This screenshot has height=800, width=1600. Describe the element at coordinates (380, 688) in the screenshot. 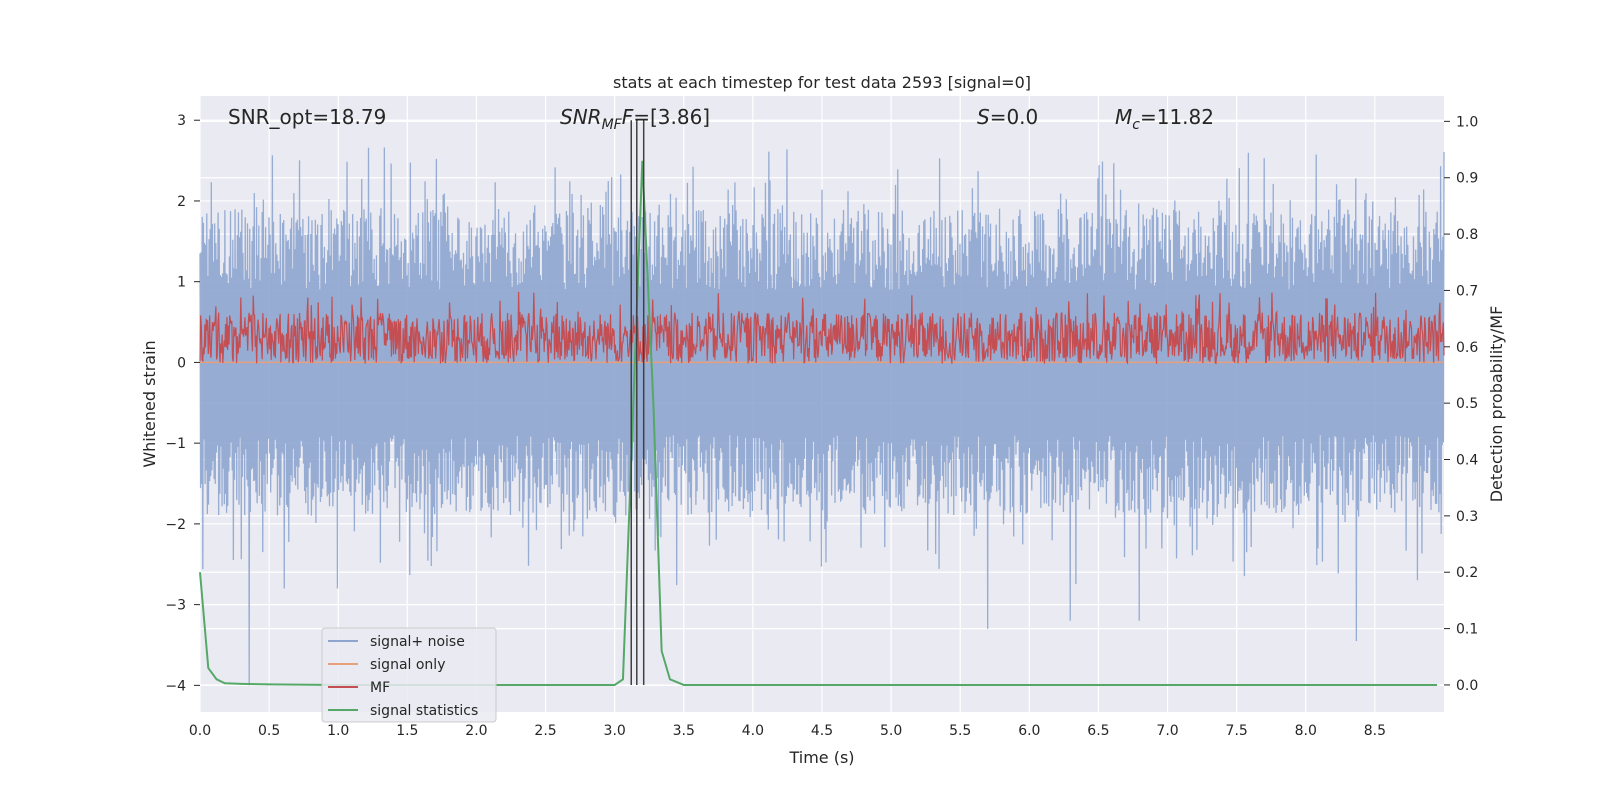

I see `legend-label-mf: MF` at that location.